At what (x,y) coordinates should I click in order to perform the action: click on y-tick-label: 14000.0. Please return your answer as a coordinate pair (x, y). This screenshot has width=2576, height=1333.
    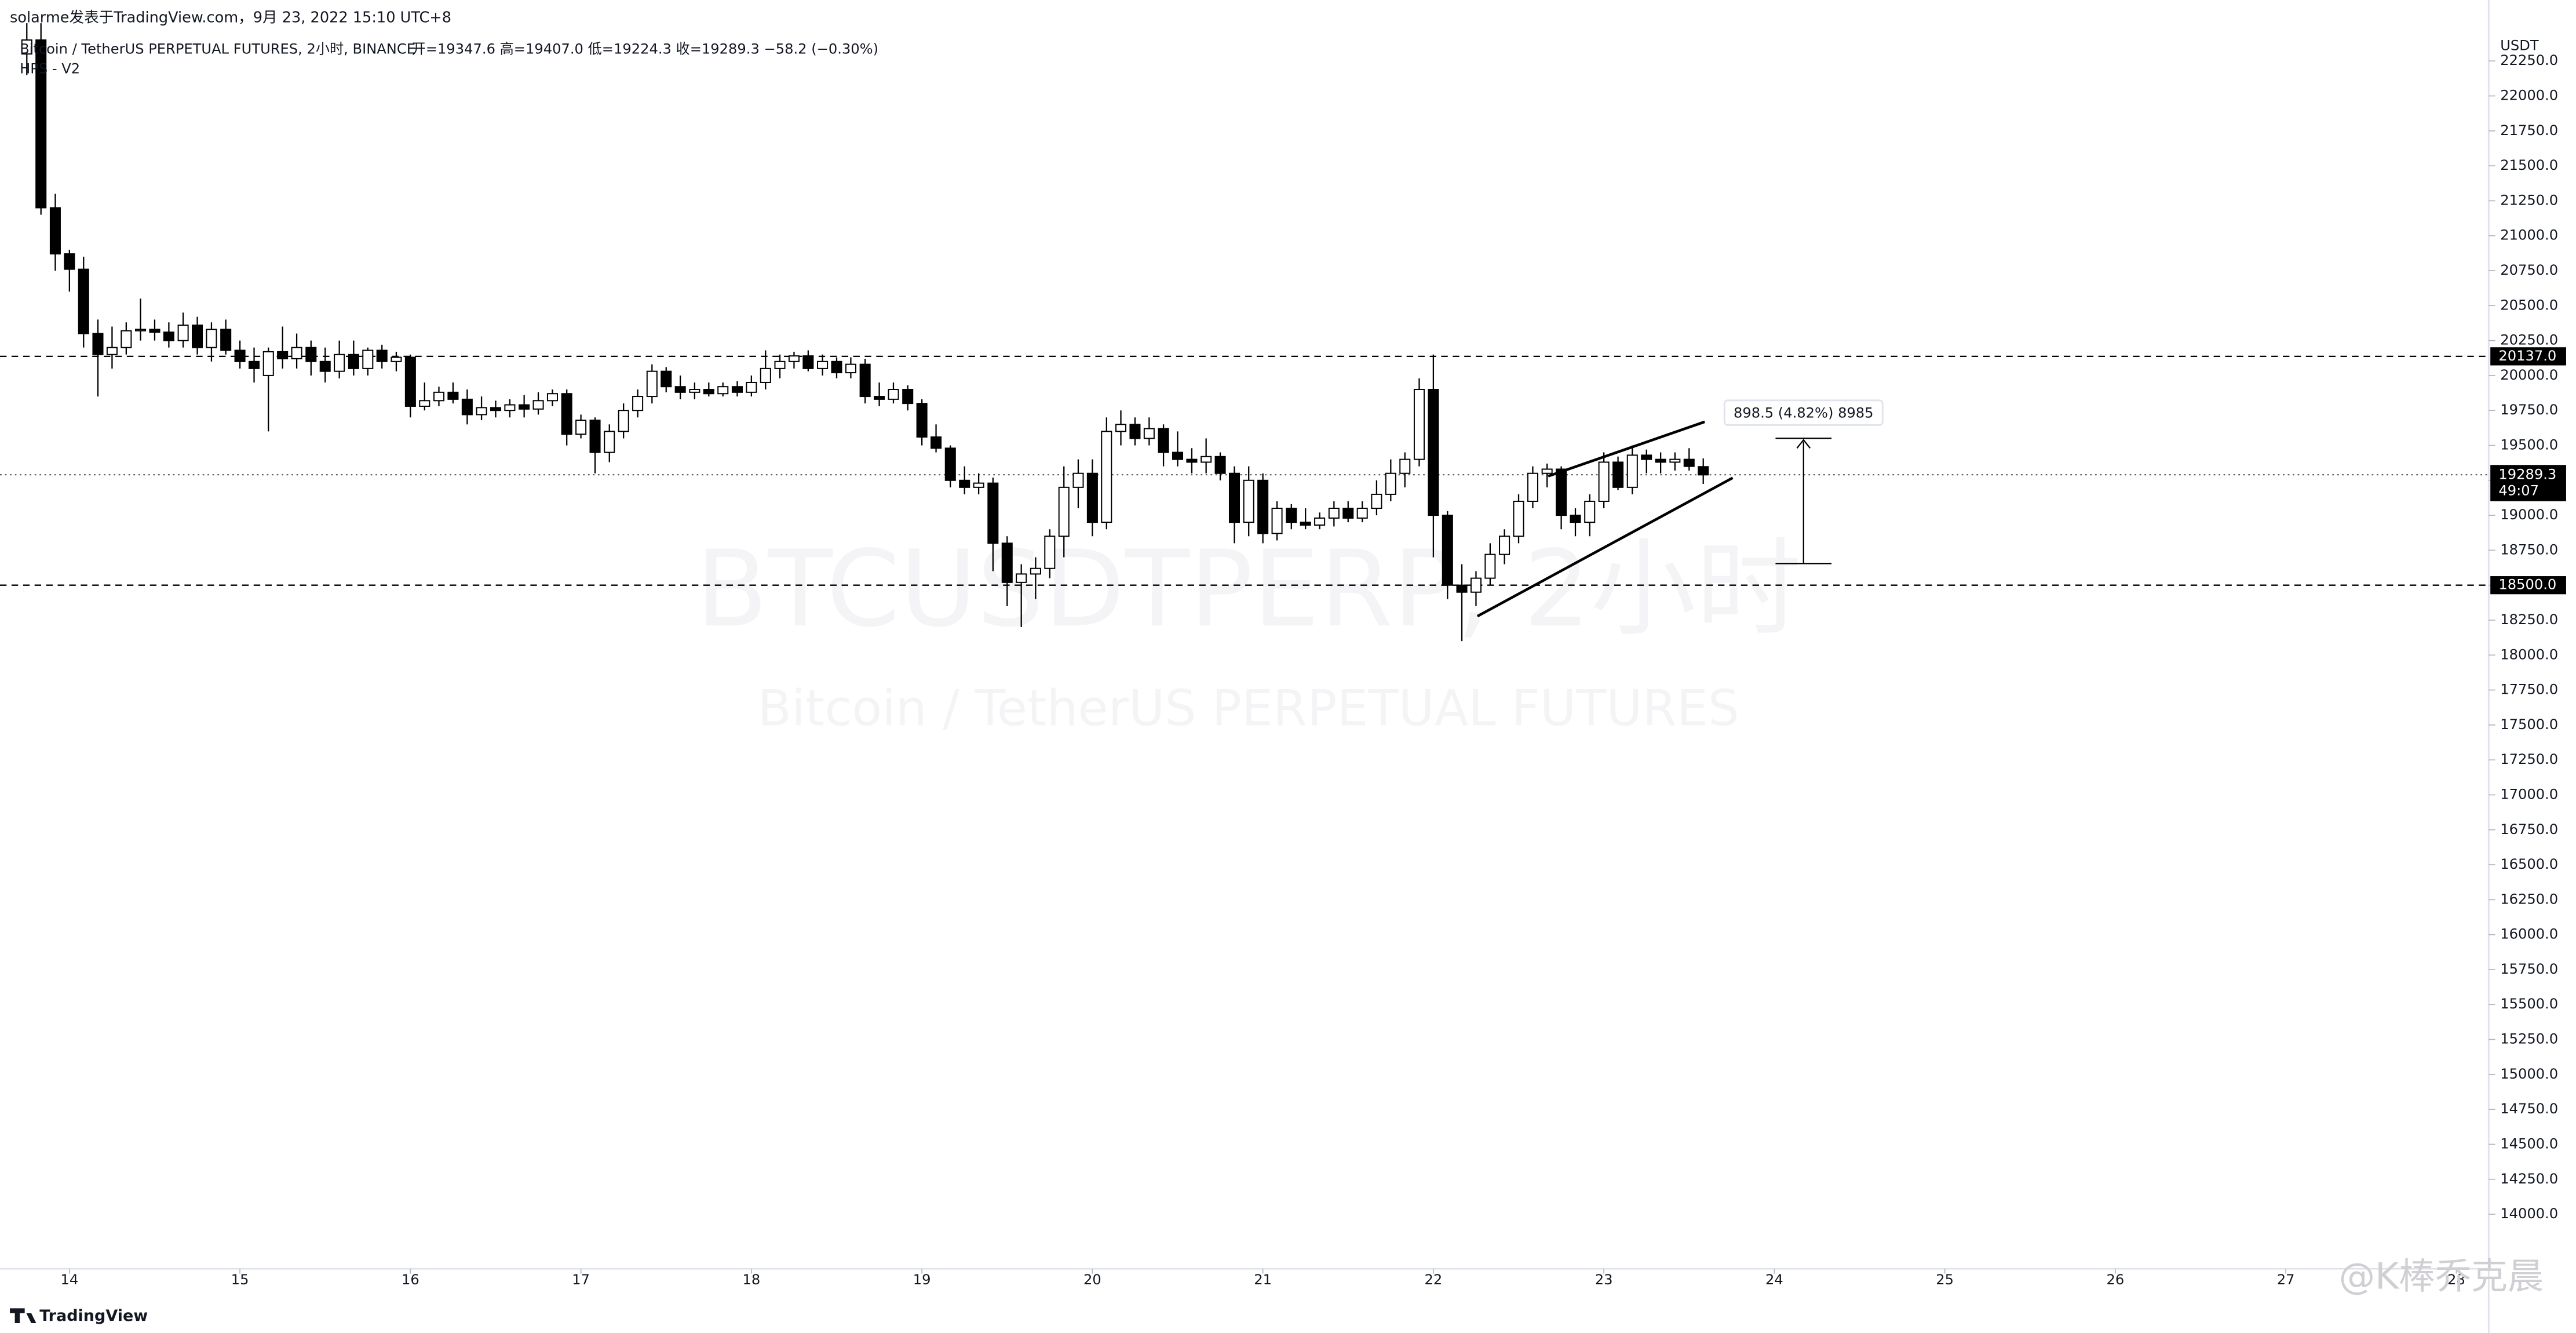
    Looking at the image, I should click on (2529, 1213).